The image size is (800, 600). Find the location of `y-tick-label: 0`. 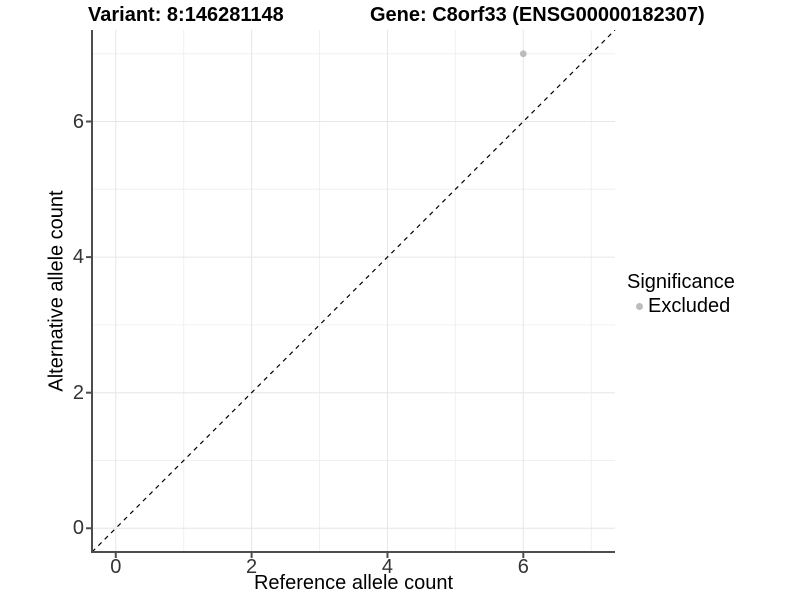

y-tick-label: 0 is located at coordinates (78, 528).